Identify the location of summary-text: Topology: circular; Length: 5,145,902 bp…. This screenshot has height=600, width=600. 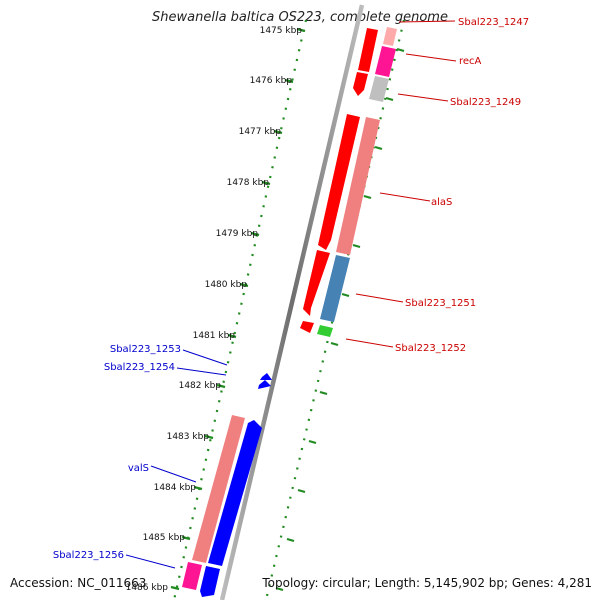
(427, 583).